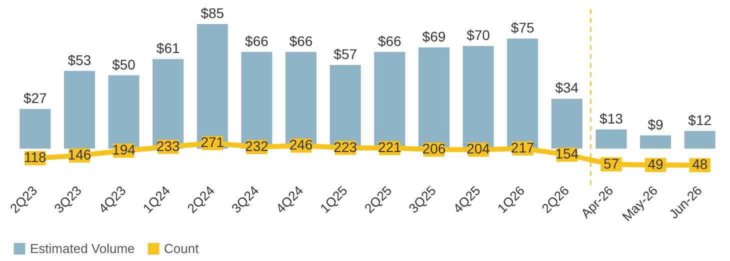 The width and height of the screenshot is (730, 261). Describe the element at coordinates (212, 142) in the screenshot. I see `data-label: 271` at that location.